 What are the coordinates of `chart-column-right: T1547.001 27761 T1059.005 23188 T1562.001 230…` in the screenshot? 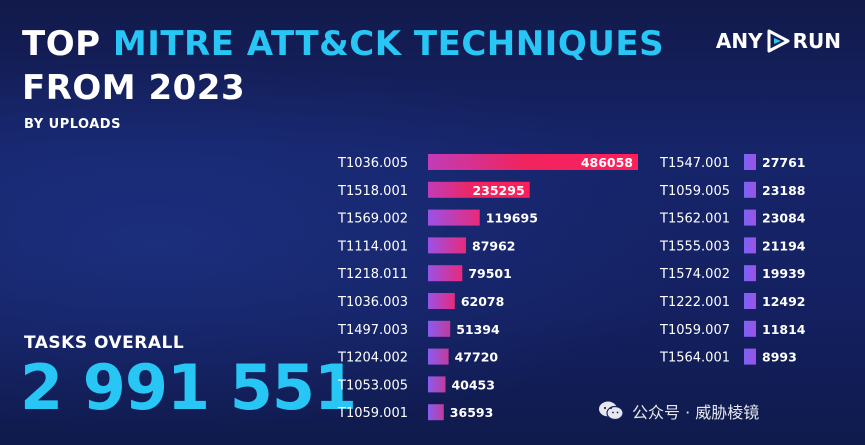 It's located at (732, 260).